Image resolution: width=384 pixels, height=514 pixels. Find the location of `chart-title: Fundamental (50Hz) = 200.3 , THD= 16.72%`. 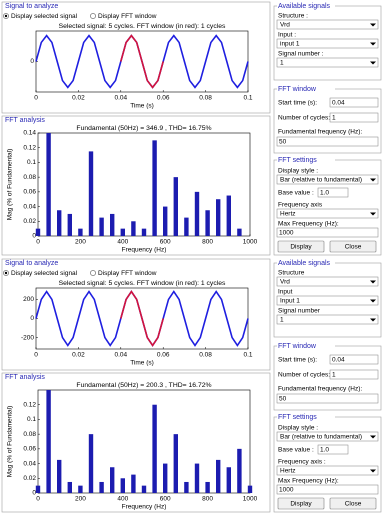

chart-title: Fundamental (50Hz) = 200.3 , THD= 16.72% is located at coordinates (143, 385).